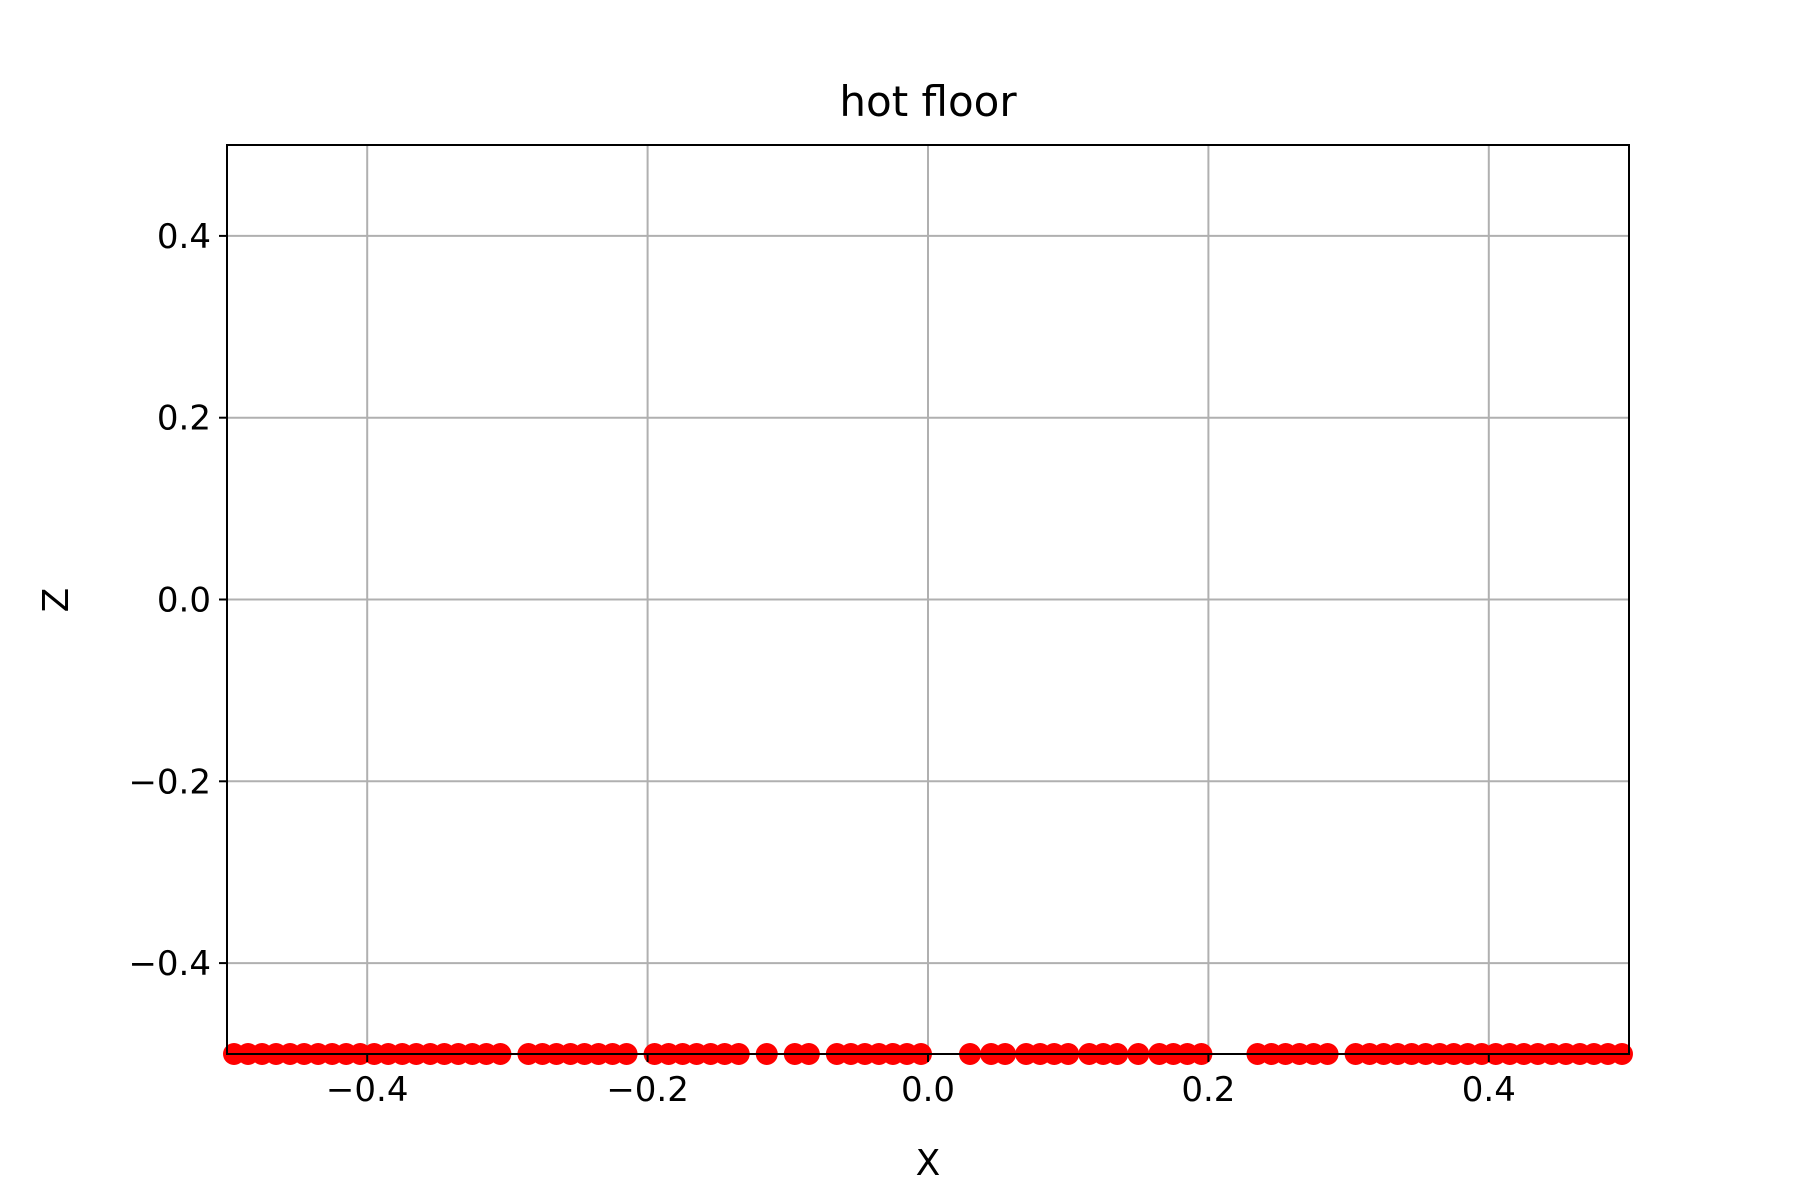  I want to click on y-tick-label: −0.4, so click(169, 964).